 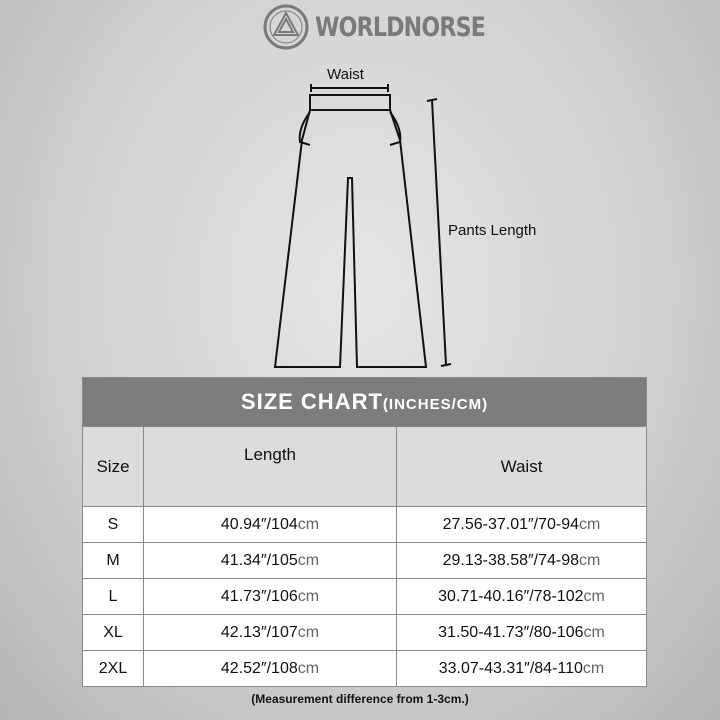 I want to click on length-value: 42.13″/107, so click(x=259, y=632).